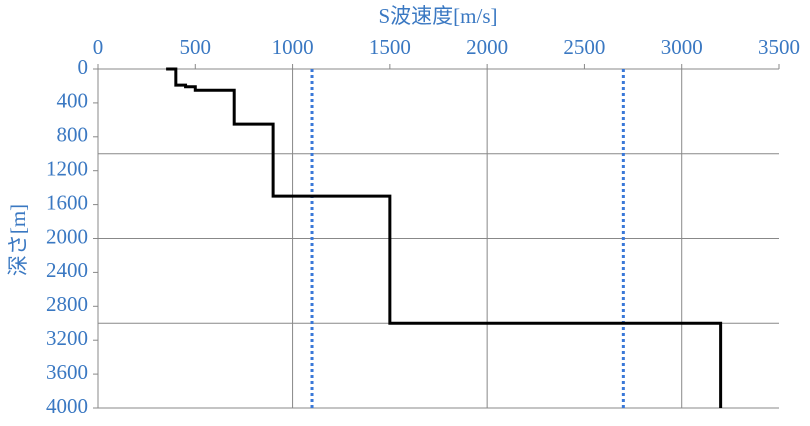  Describe the element at coordinates (390, 47) in the screenshot. I see `x-tick-label: 1500` at that location.